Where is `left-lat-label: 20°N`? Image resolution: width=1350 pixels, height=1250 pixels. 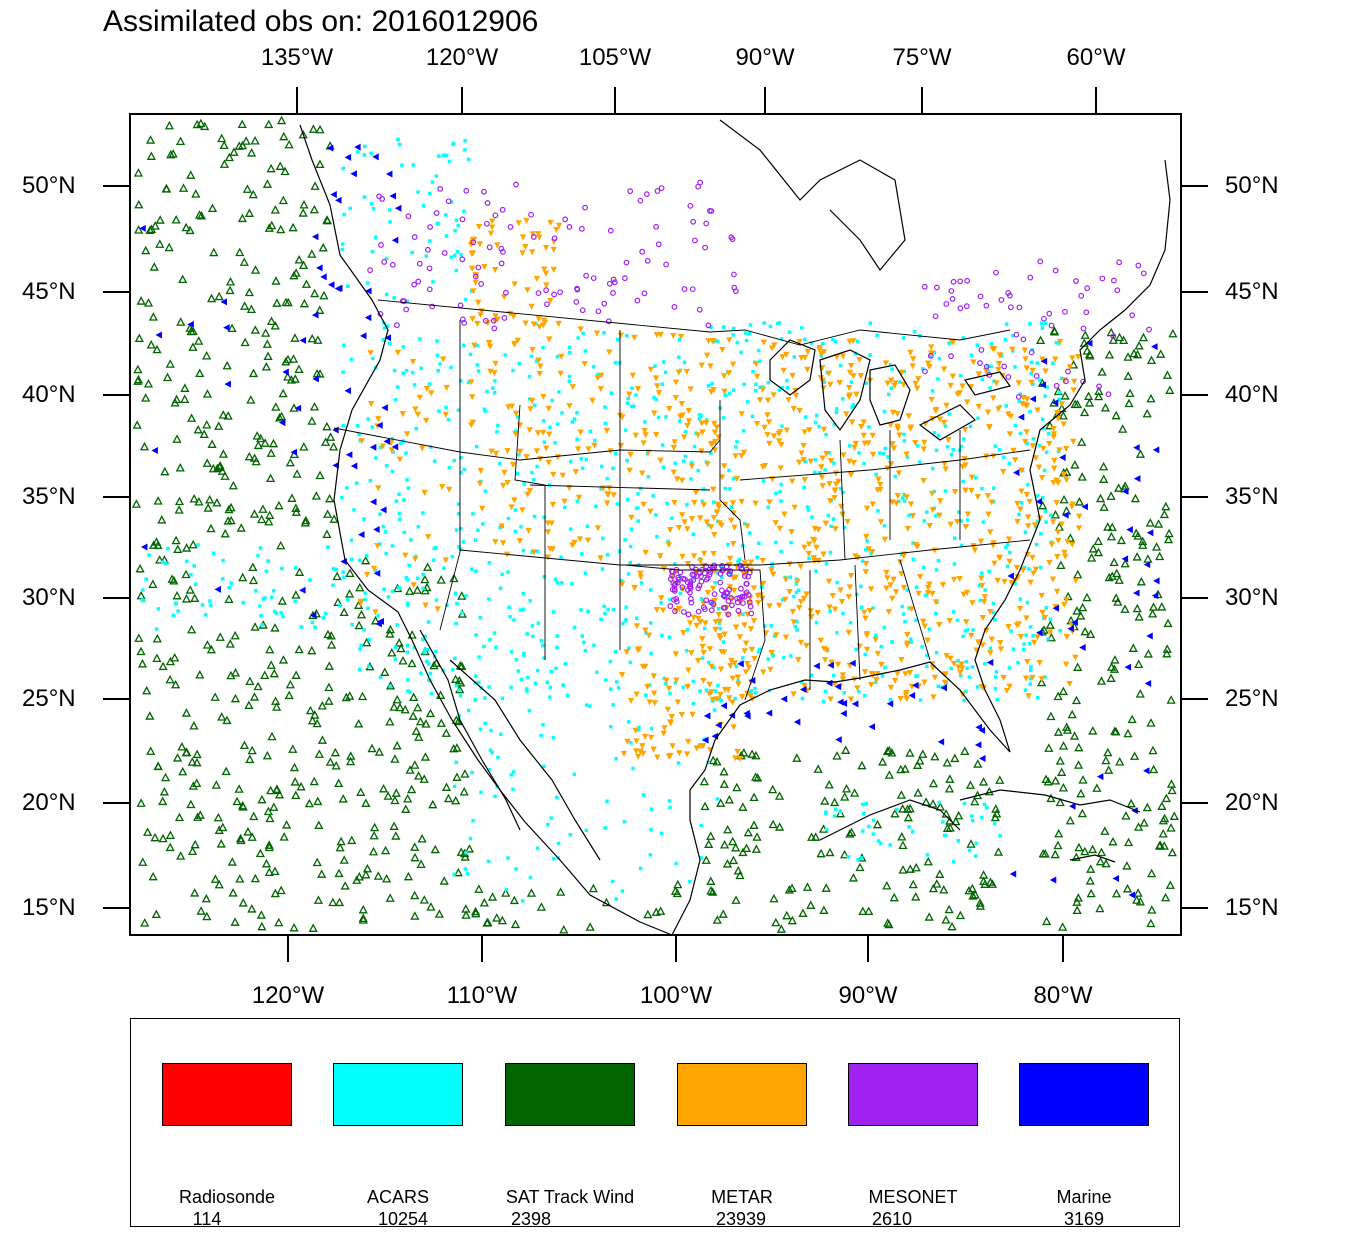 left-lat-label: 20°N is located at coordinates (49, 802).